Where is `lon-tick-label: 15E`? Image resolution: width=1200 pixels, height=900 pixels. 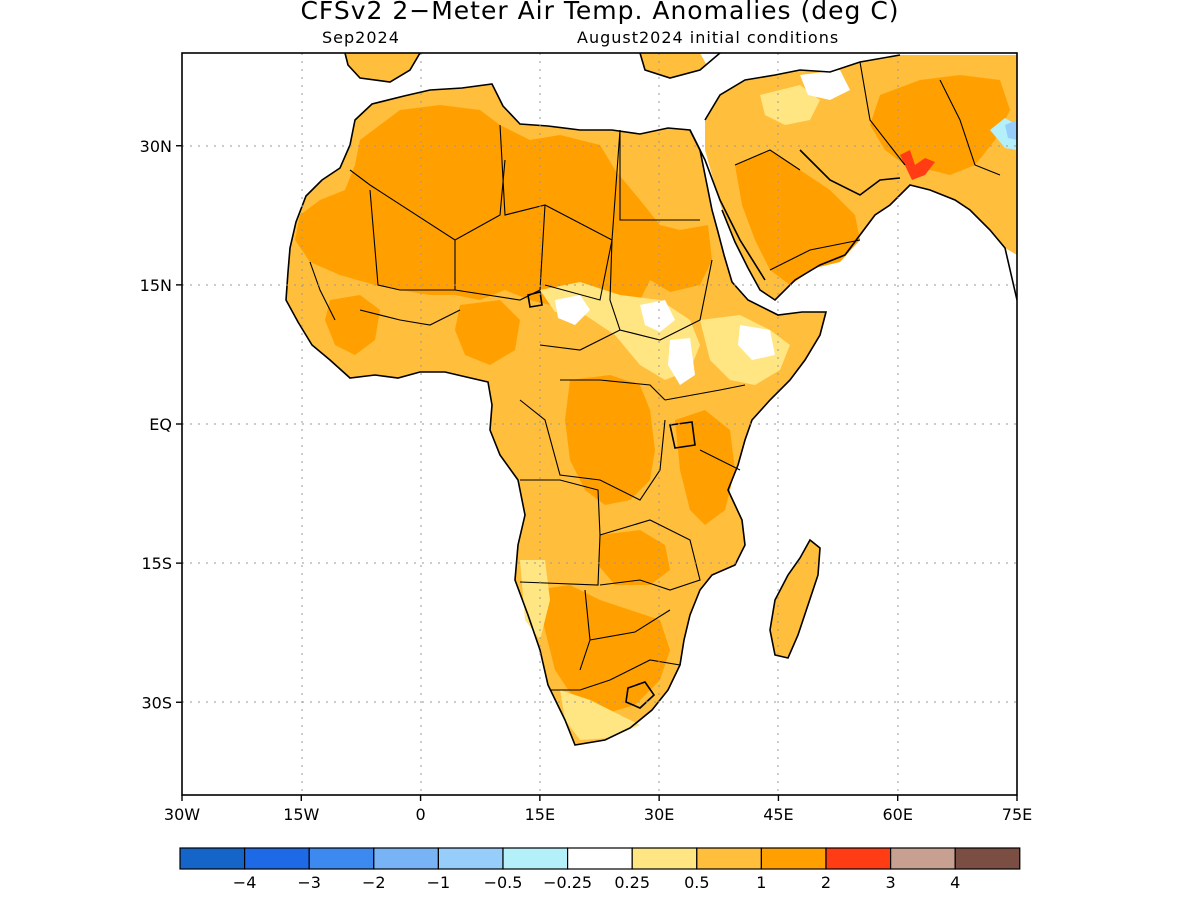
lon-tick-label: 15E is located at coordinates (540, 814).